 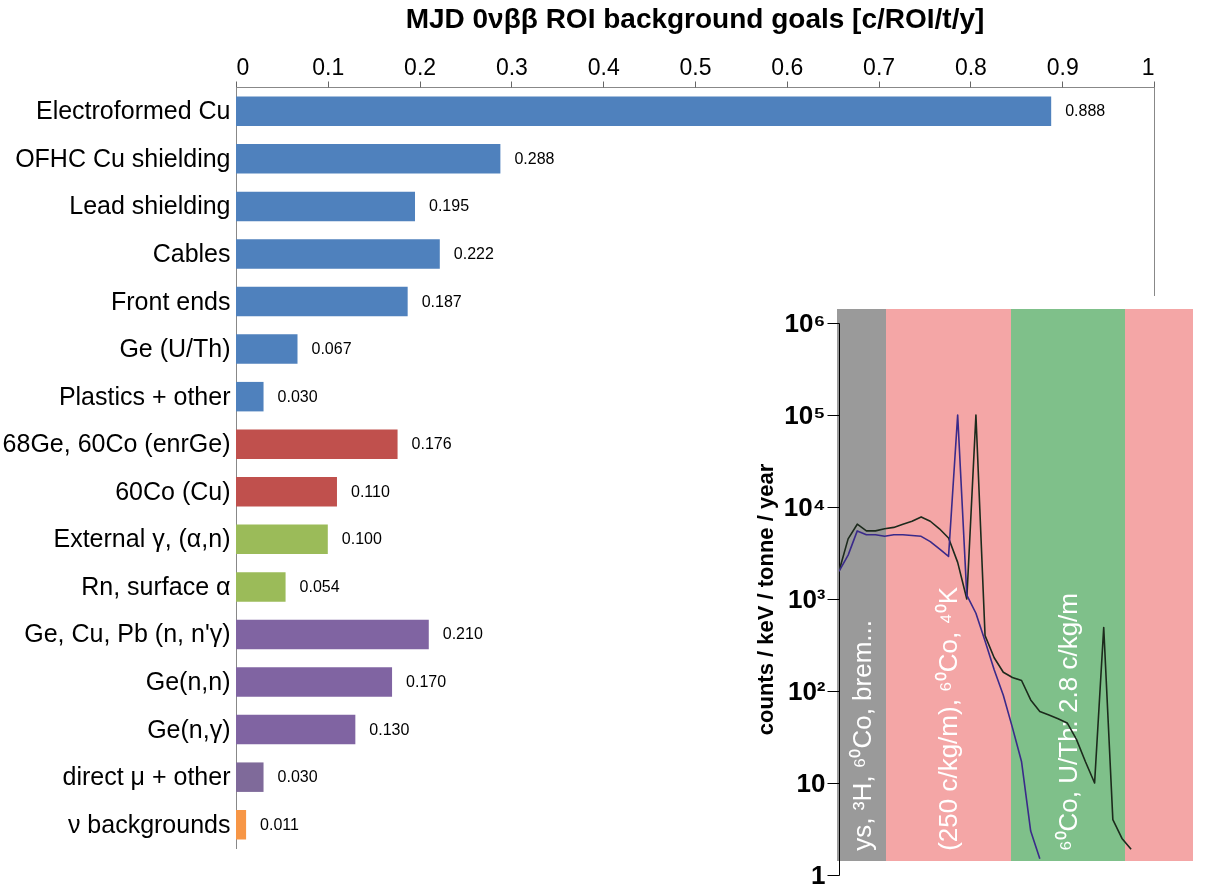 What do you see at coordinates (146, 776) in the screenshot?
I see `y-tick-label: direct μ + other` at bounding box center [146, 776].